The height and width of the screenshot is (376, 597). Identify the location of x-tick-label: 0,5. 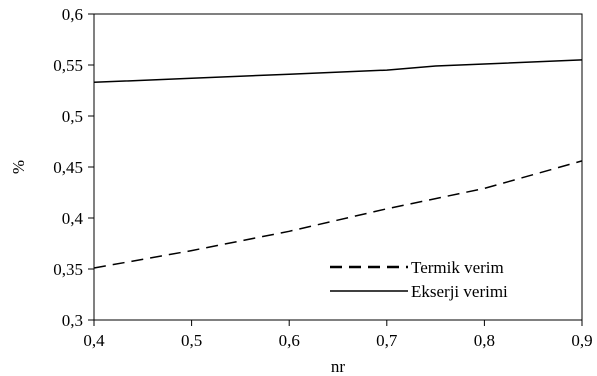
(191, 340).